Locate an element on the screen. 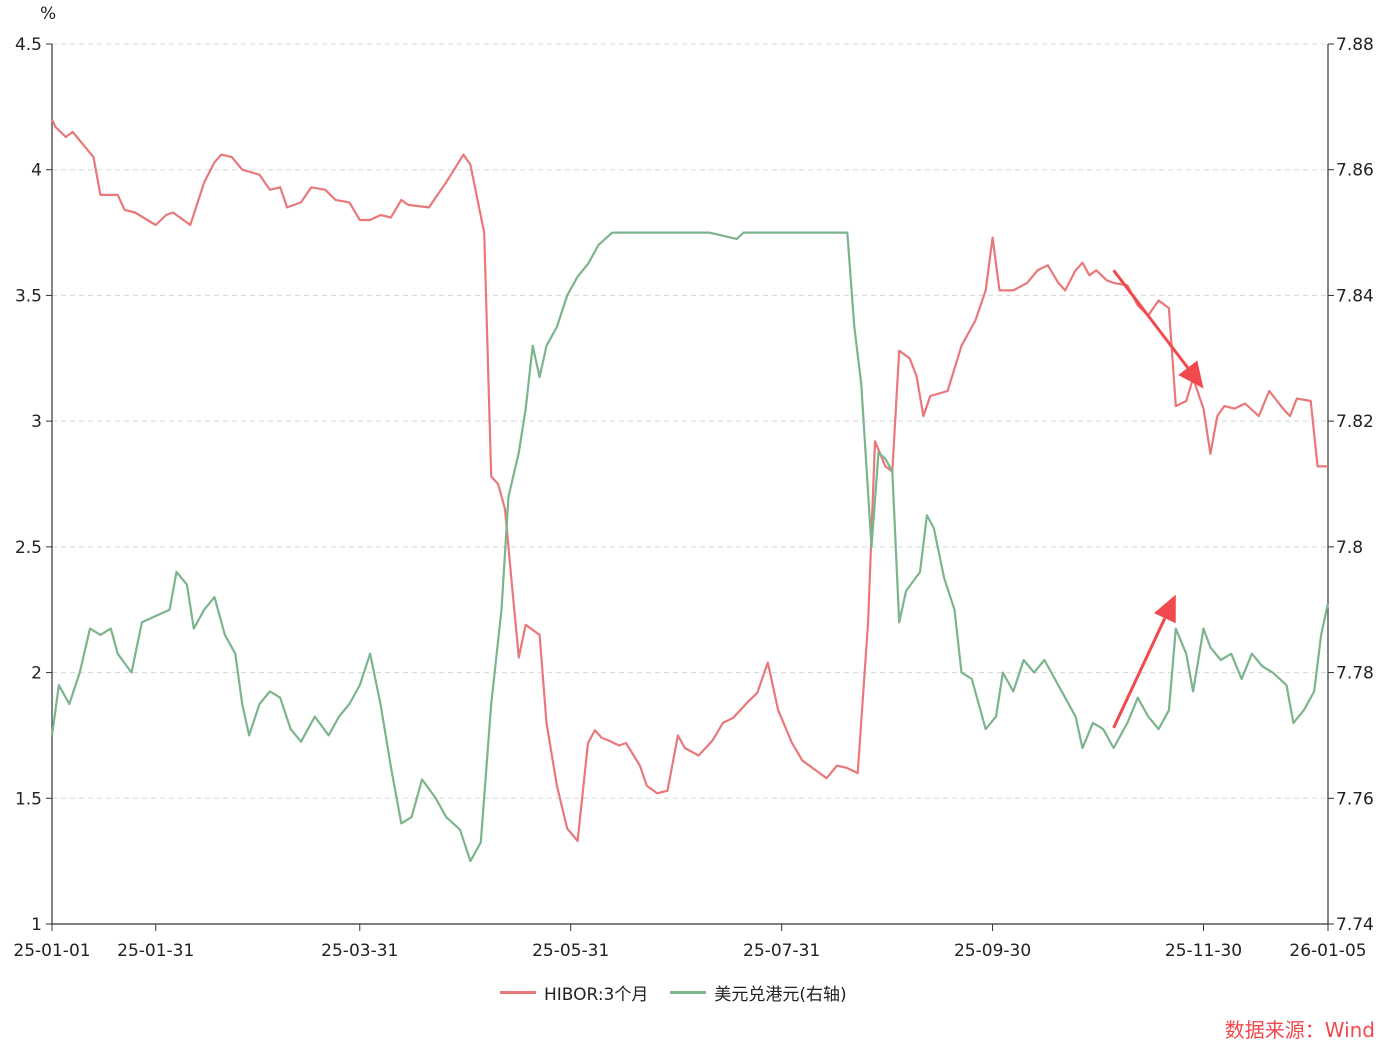  x-tick-label: 26-01-05 is located at coordinates (1327, 951).